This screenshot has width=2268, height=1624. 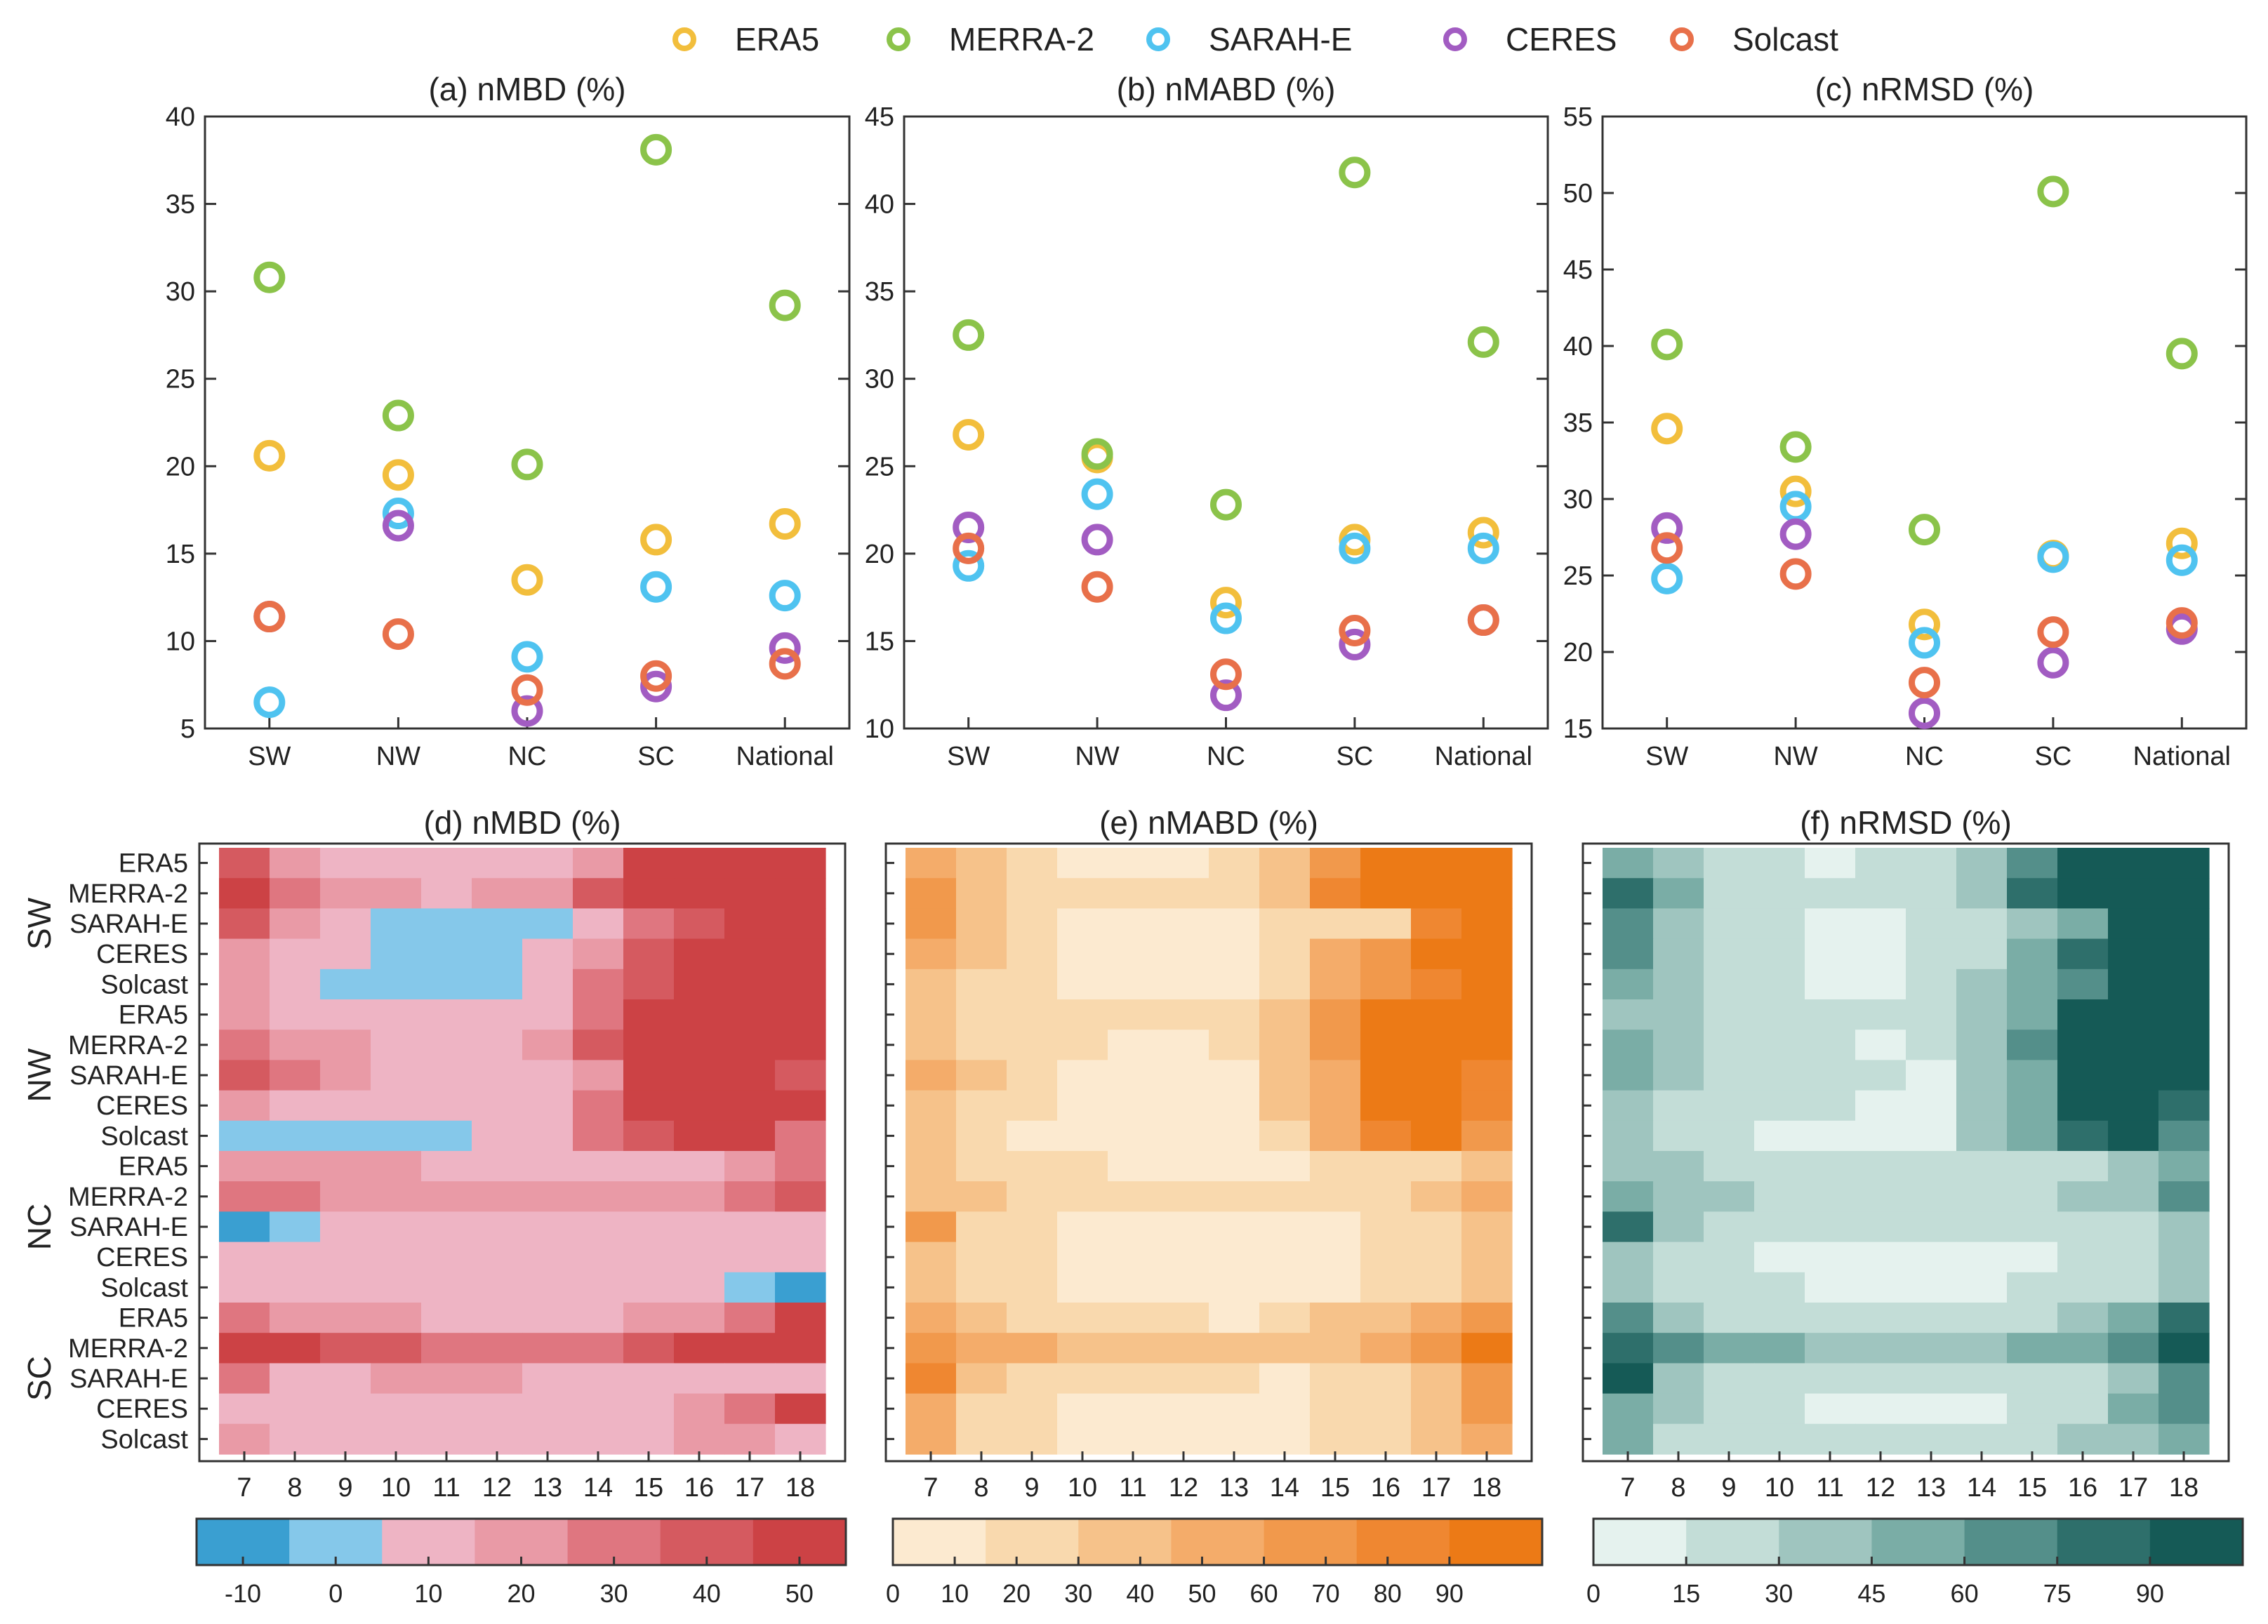 What do you see at coordinates (522, 822) in the screenshot?
I see `panel-title: (d) nMBD (%)` at bounding box center [522, 822].